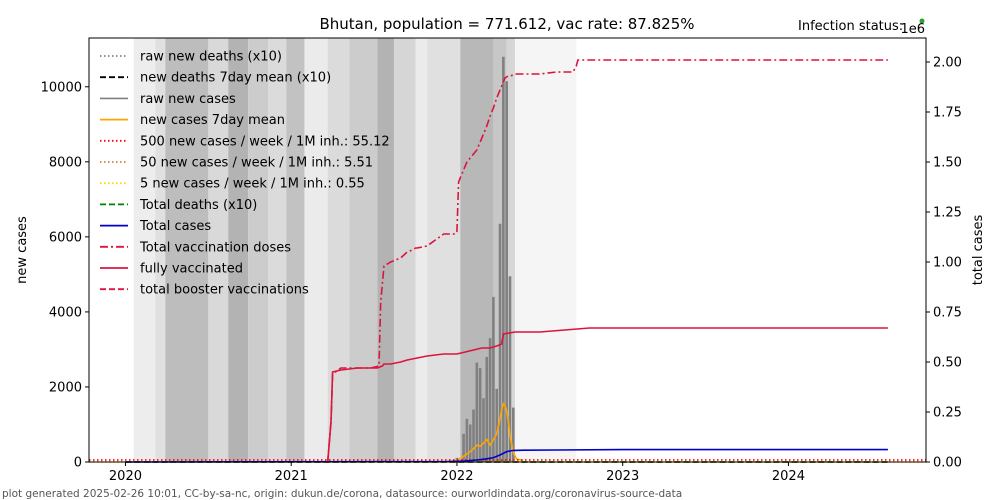  I want to click on x-tick-label-2020: 2020, so click(125, 476).